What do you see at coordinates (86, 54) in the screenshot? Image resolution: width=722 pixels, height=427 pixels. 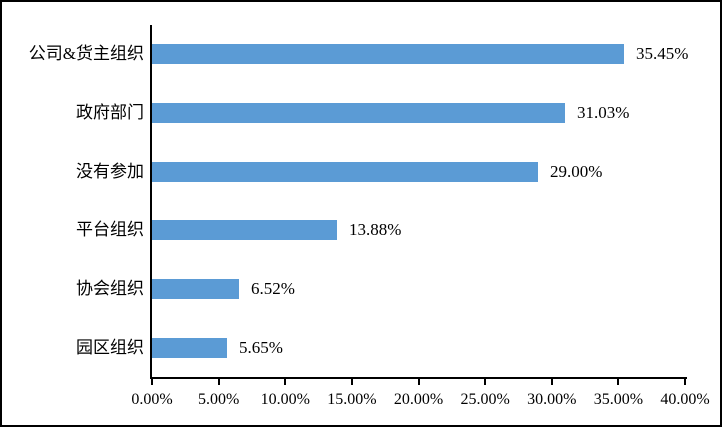 I see `category-label: 公司&货主组织` at bounding box center [86, 54].